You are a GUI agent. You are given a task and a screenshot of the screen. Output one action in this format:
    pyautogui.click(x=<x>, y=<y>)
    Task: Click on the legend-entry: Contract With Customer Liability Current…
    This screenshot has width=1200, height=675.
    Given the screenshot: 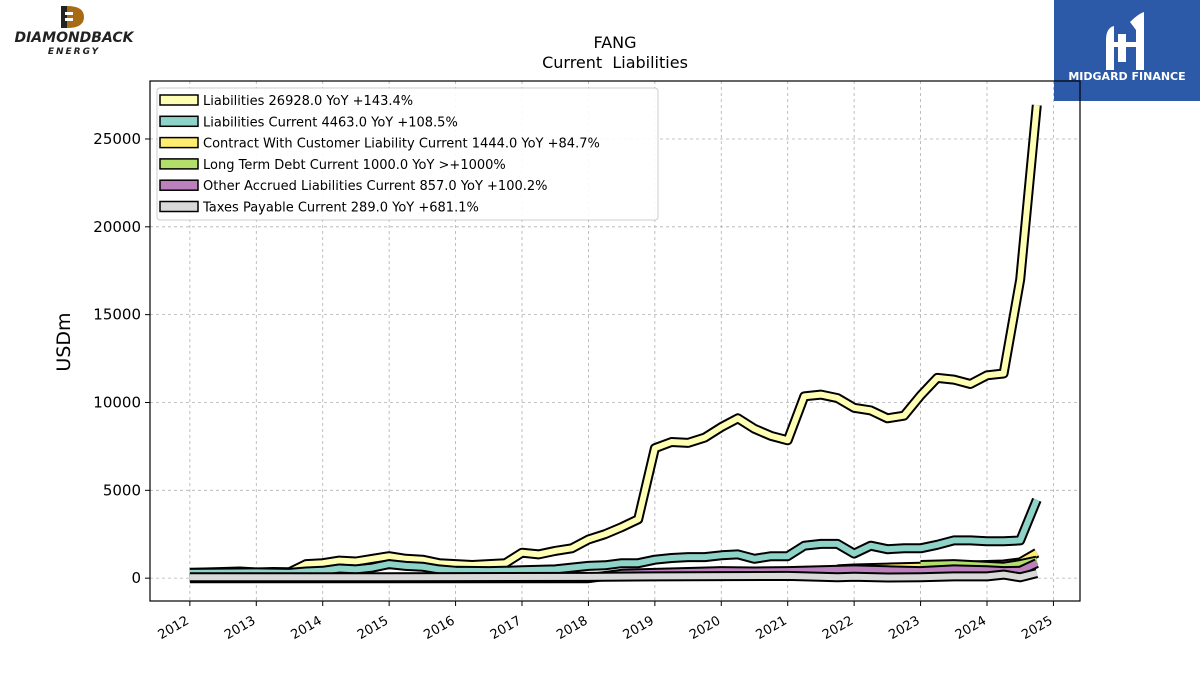 What is the action you would take?
    pyautogui.click(x=401, y=144)
    